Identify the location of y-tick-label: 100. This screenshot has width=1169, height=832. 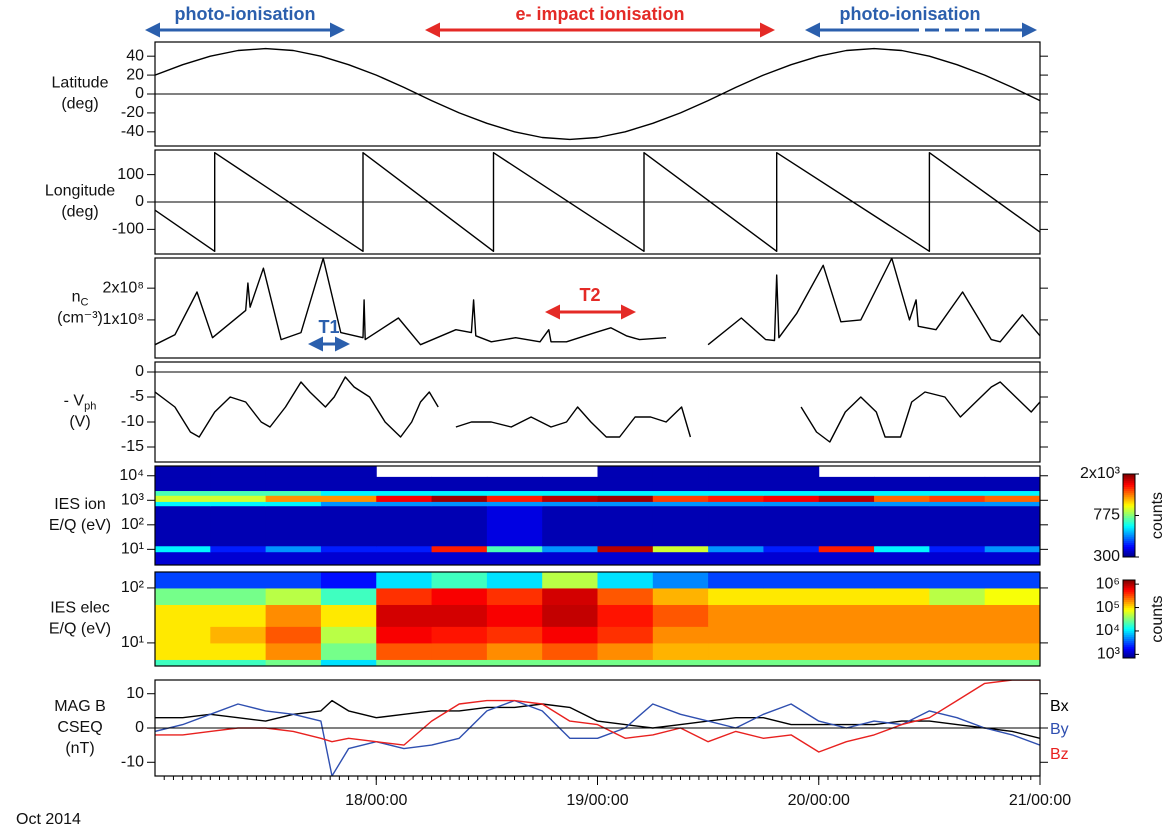
(130, 174).